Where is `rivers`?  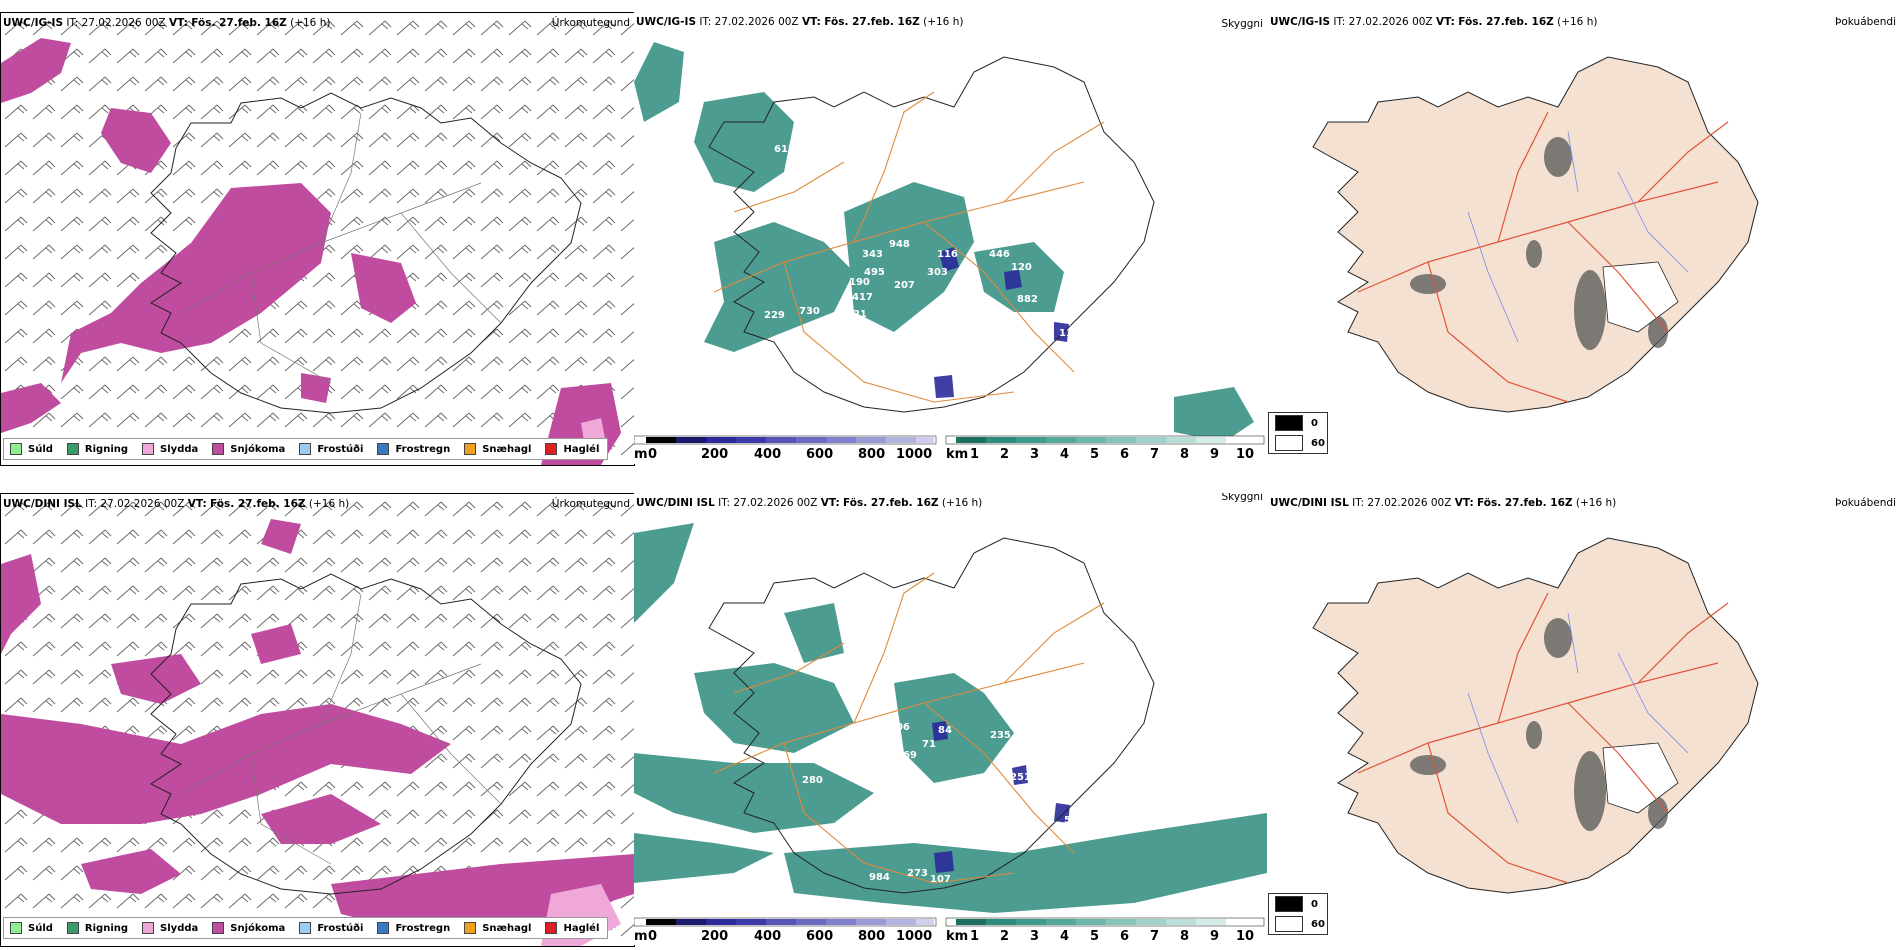 rivers is located at coordinates (1578, 718).